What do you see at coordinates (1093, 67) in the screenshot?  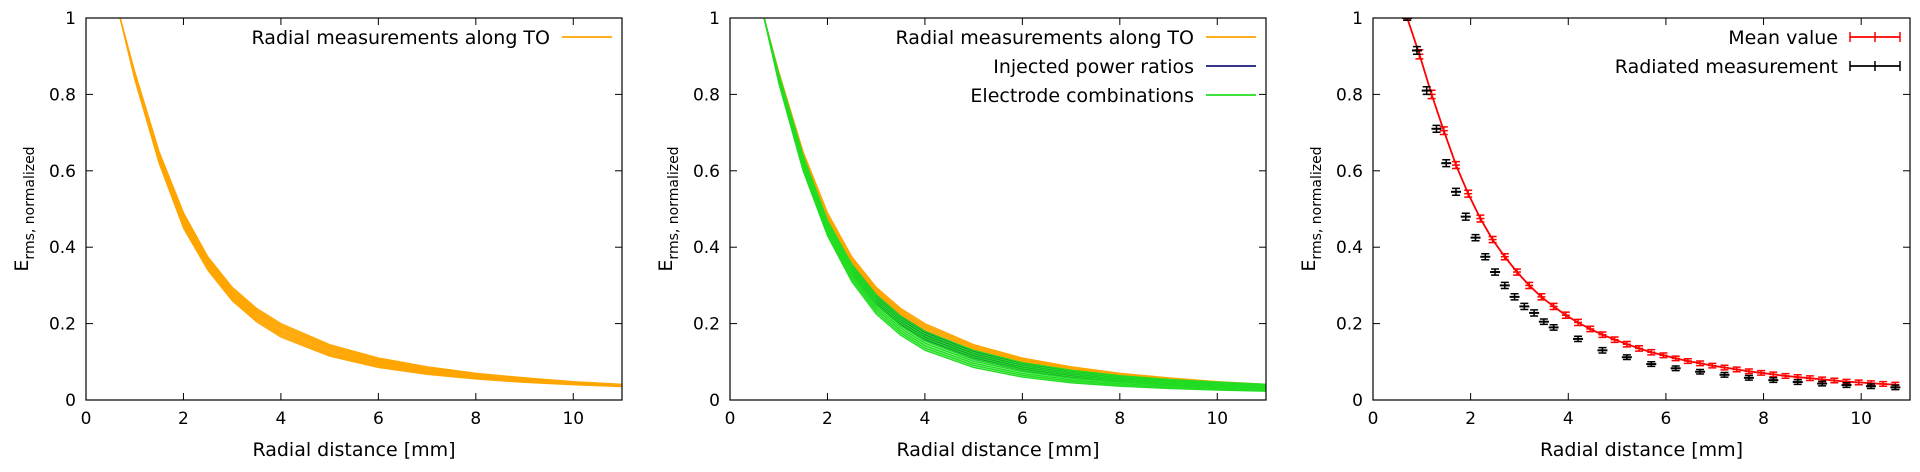 I see `legend-label: Injected power ratios` at bounding box center [1093, 67].